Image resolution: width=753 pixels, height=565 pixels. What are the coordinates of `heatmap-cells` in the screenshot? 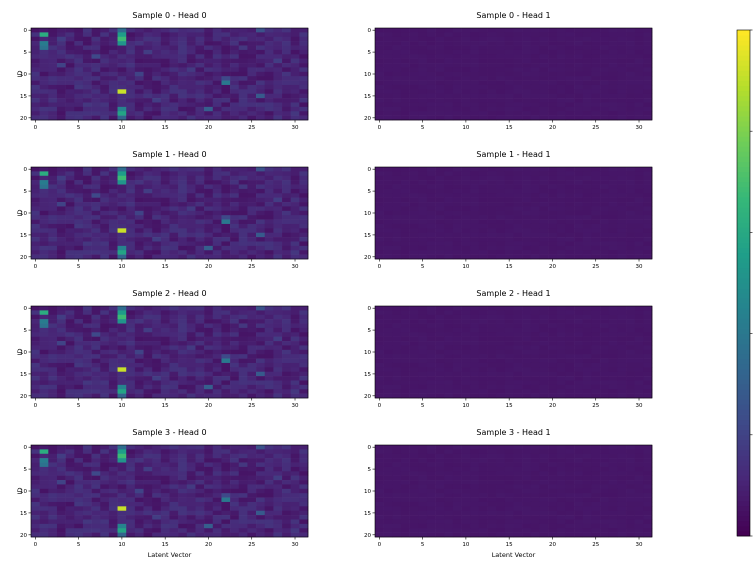 It's located at (170, 352).